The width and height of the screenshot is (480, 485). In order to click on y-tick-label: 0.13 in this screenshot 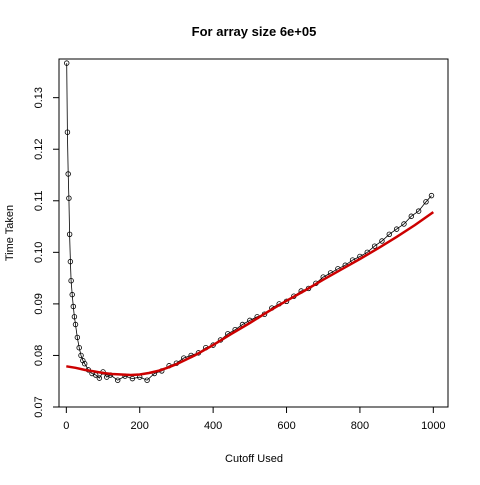, I will do `click(39, 97)`.